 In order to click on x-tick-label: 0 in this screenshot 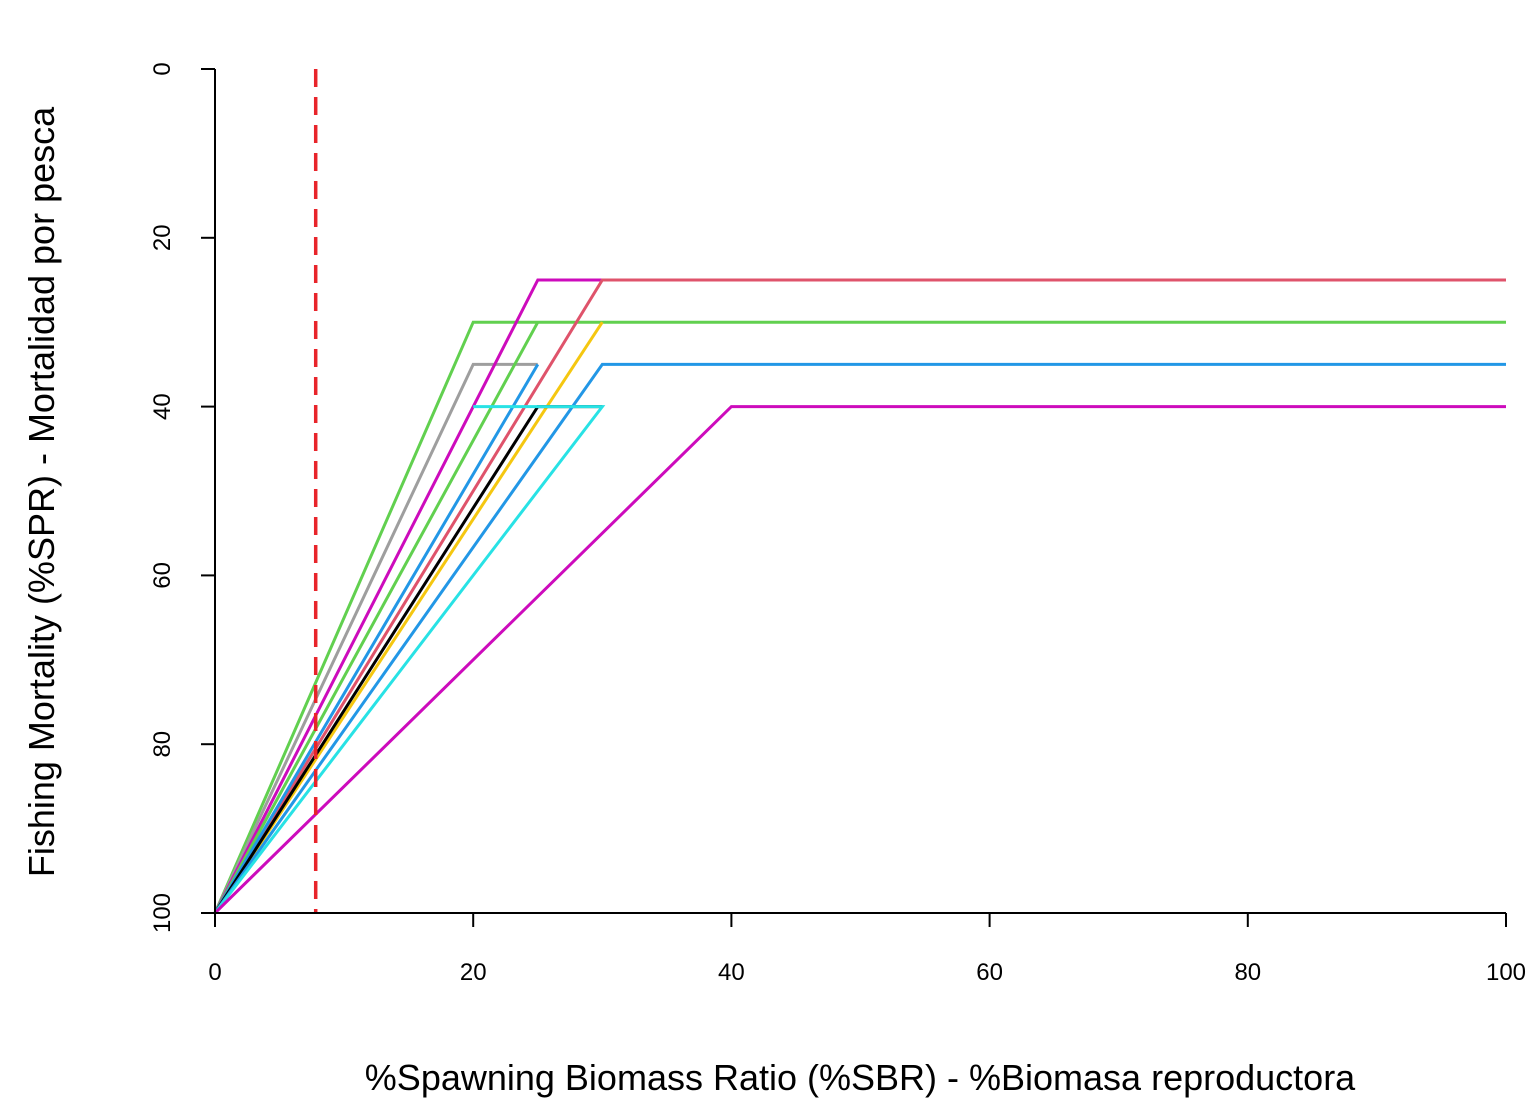, I will do `click(214, 972)`.